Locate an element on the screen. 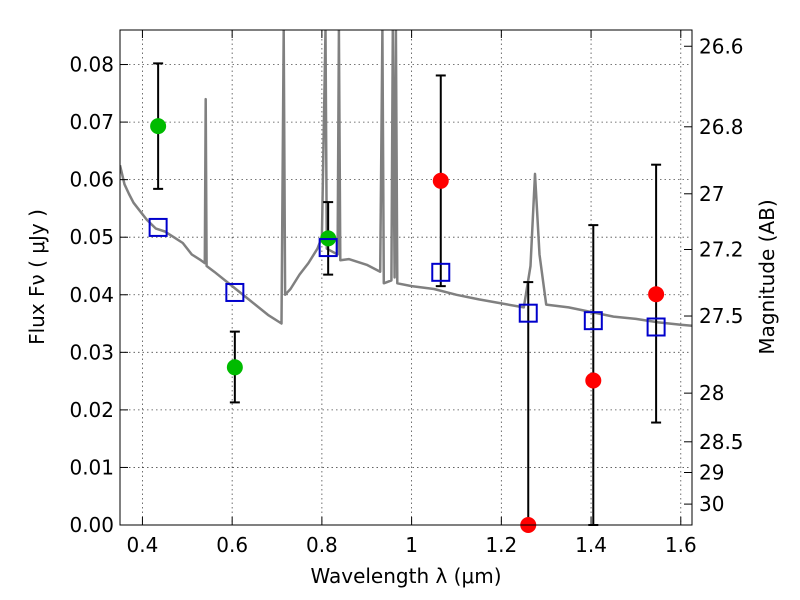 The height and width of the screenshot is (600, 800). x-tick-label: 1 is located at coordinates (411, 545).